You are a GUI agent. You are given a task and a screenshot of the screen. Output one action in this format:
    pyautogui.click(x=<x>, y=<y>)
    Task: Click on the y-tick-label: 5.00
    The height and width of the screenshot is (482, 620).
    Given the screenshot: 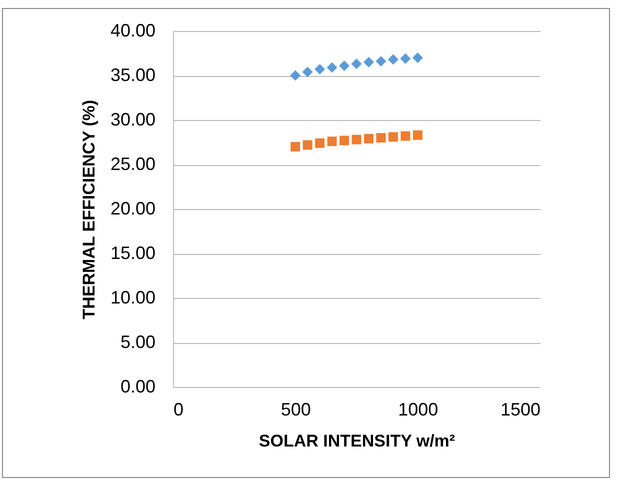 What is the action you would take?
    pyautogui.click(x=138, y=342)
    